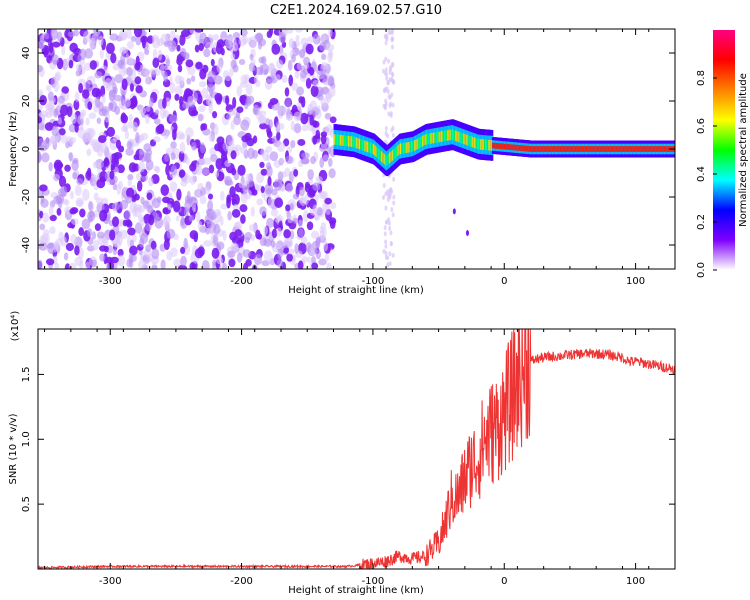 The height and width of the screenshot is (600, 750). I want to click on y-tick-label: 20, so click(26, 101).